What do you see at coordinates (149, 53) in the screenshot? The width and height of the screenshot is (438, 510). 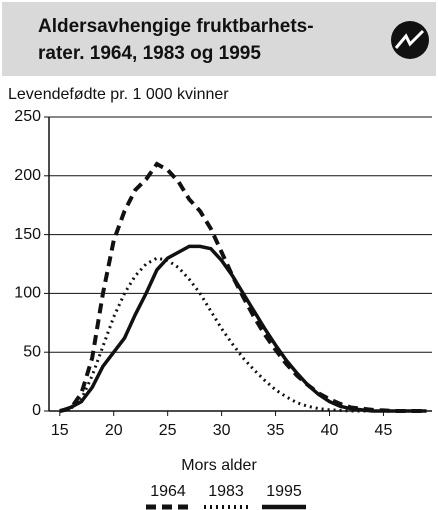 I see `chart-title: rater. 1964, 1983 og 1995` at bounding box center [149, 53].